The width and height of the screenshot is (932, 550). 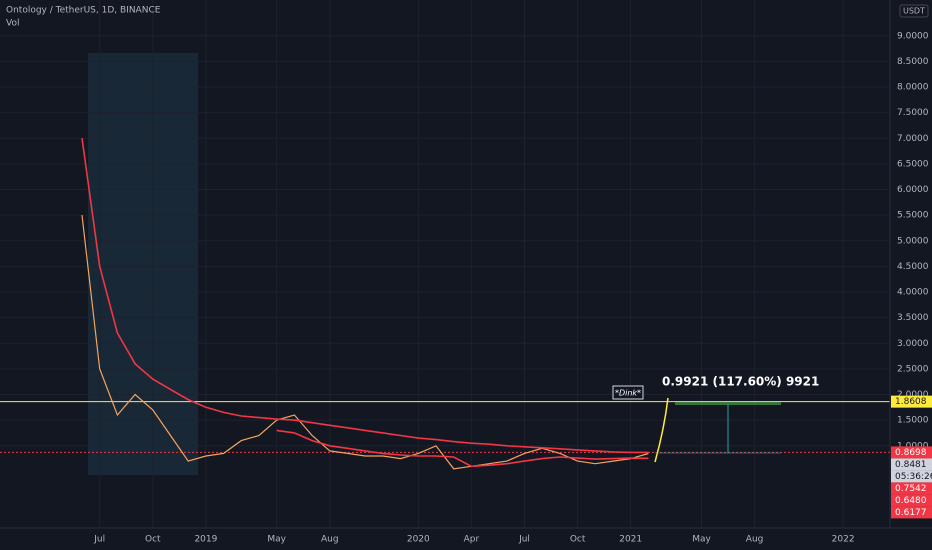 I want to click on chart-subtitle: Vol, so click(x=12, y=24).